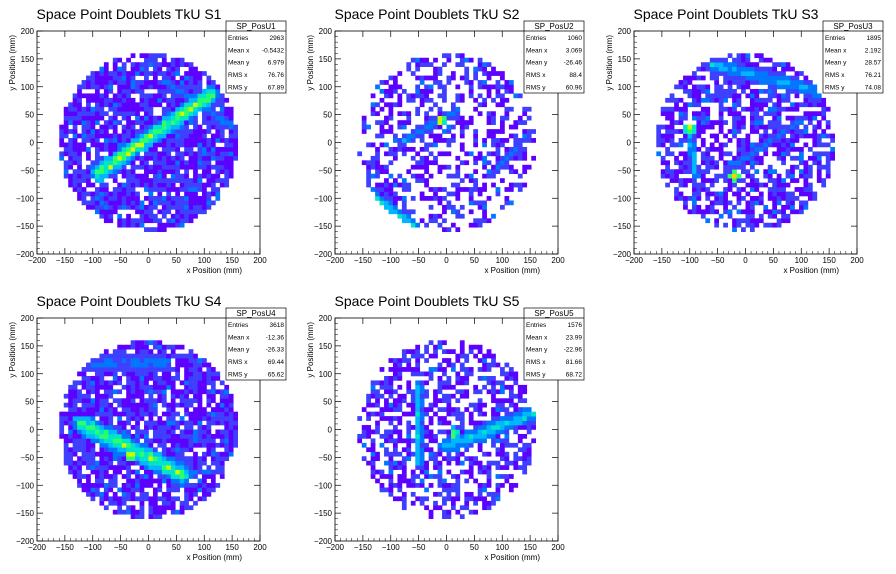 The image size is (896, 574). Describe the element at coordinates (363, 260) in the screenshot. I see `x-tick-label: −150` at that location.